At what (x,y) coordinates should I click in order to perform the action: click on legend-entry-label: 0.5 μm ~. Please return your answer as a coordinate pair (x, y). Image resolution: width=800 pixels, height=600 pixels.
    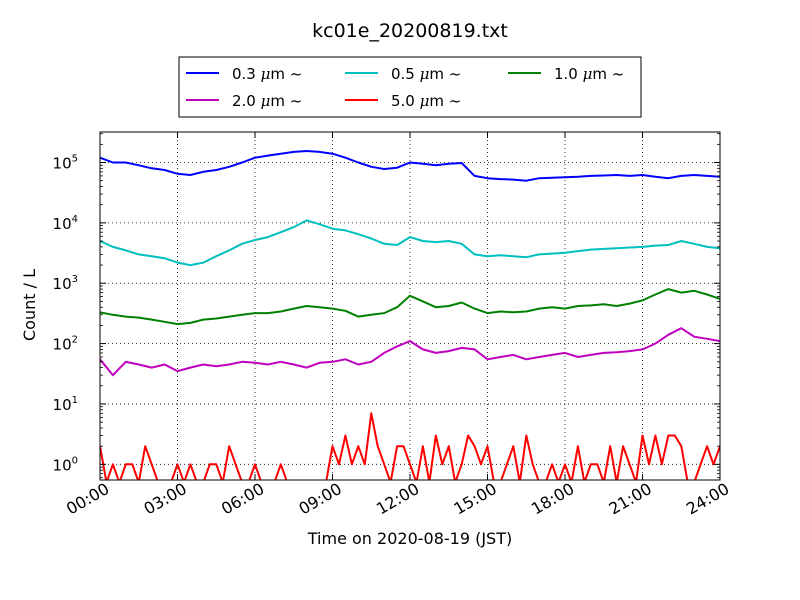
    Looking at the image, I should click on (426, 74).